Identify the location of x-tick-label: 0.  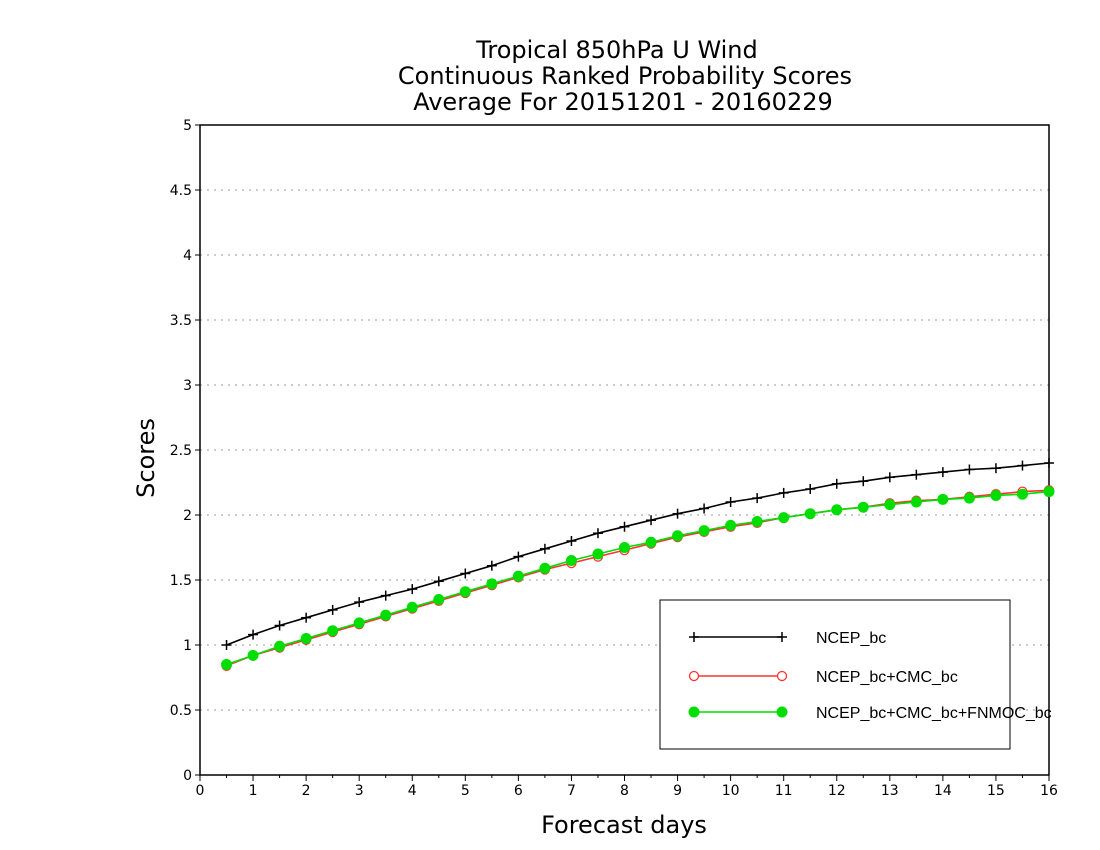
(200, 791).